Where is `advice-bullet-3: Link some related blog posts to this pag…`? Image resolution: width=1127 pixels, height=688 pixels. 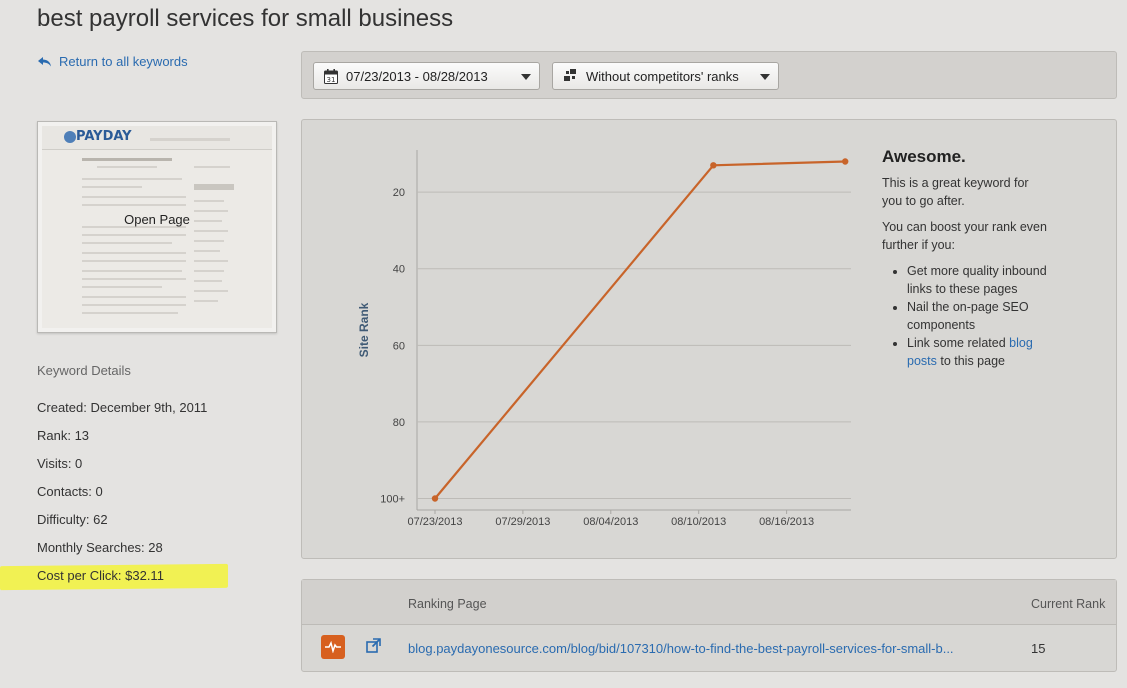 advice-bullet-3: Link some related blog posts to this pag… is located at coordinates (977, 352).